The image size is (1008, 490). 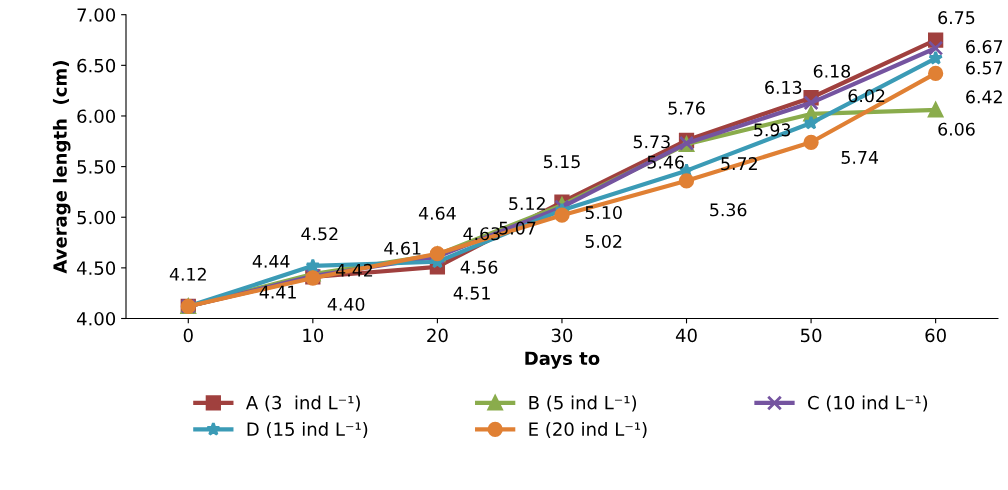 What do you see at coordinates (313, 335) in the screenshot?
I see `x-tick-label: 10` at bounding box center [313, 335].